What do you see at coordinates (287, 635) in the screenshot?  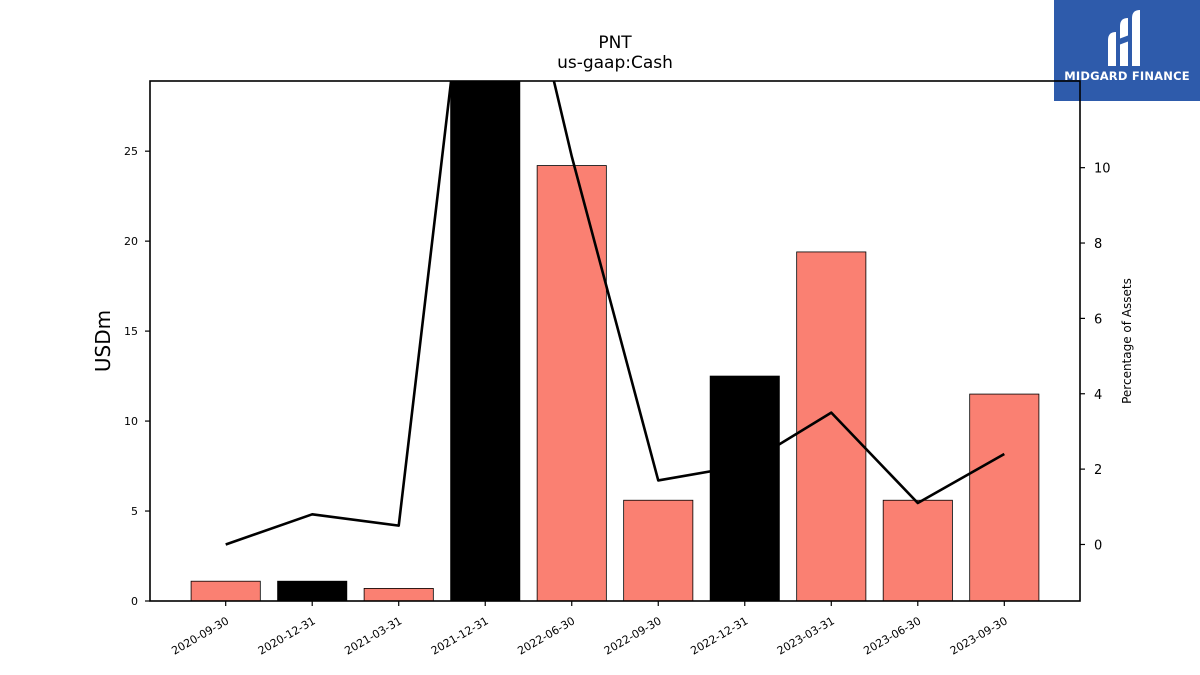 I see `x-tick-label: 2020-12-31` at bounding box center [287, 635].